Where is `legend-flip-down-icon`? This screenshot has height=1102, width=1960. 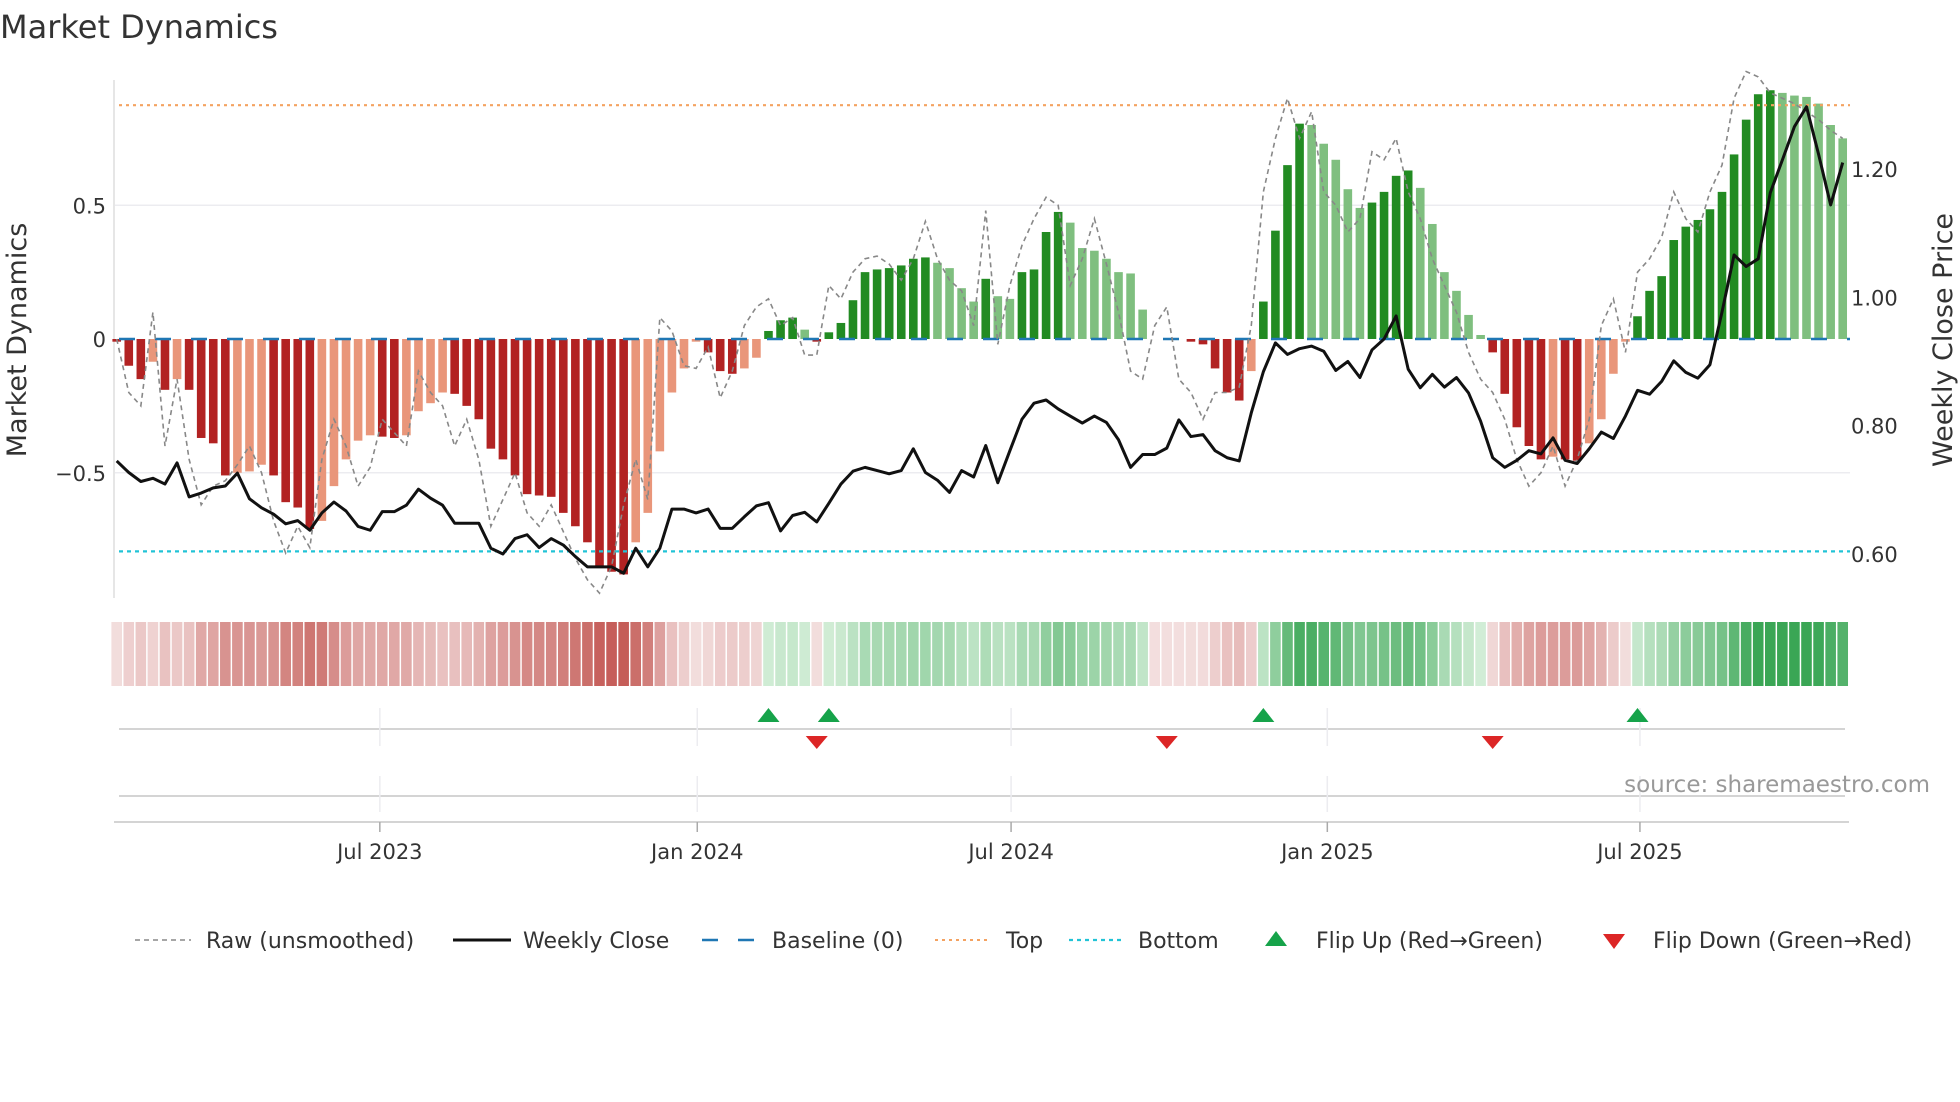 legend-flip-down-icon is located at coordinates (1614, 941).